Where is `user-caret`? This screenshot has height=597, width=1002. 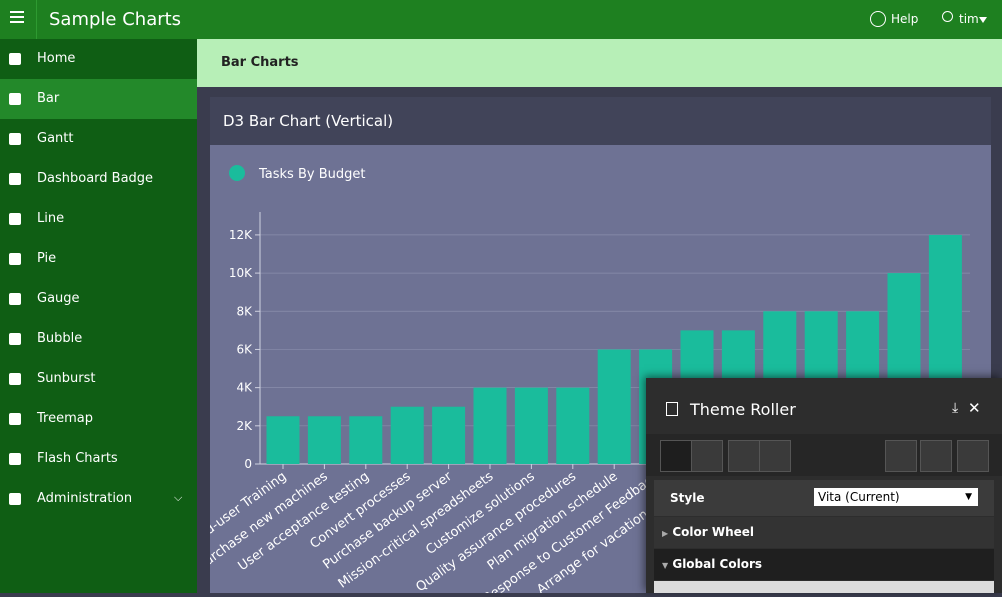
user-caret is located at coordinates (983, 22).